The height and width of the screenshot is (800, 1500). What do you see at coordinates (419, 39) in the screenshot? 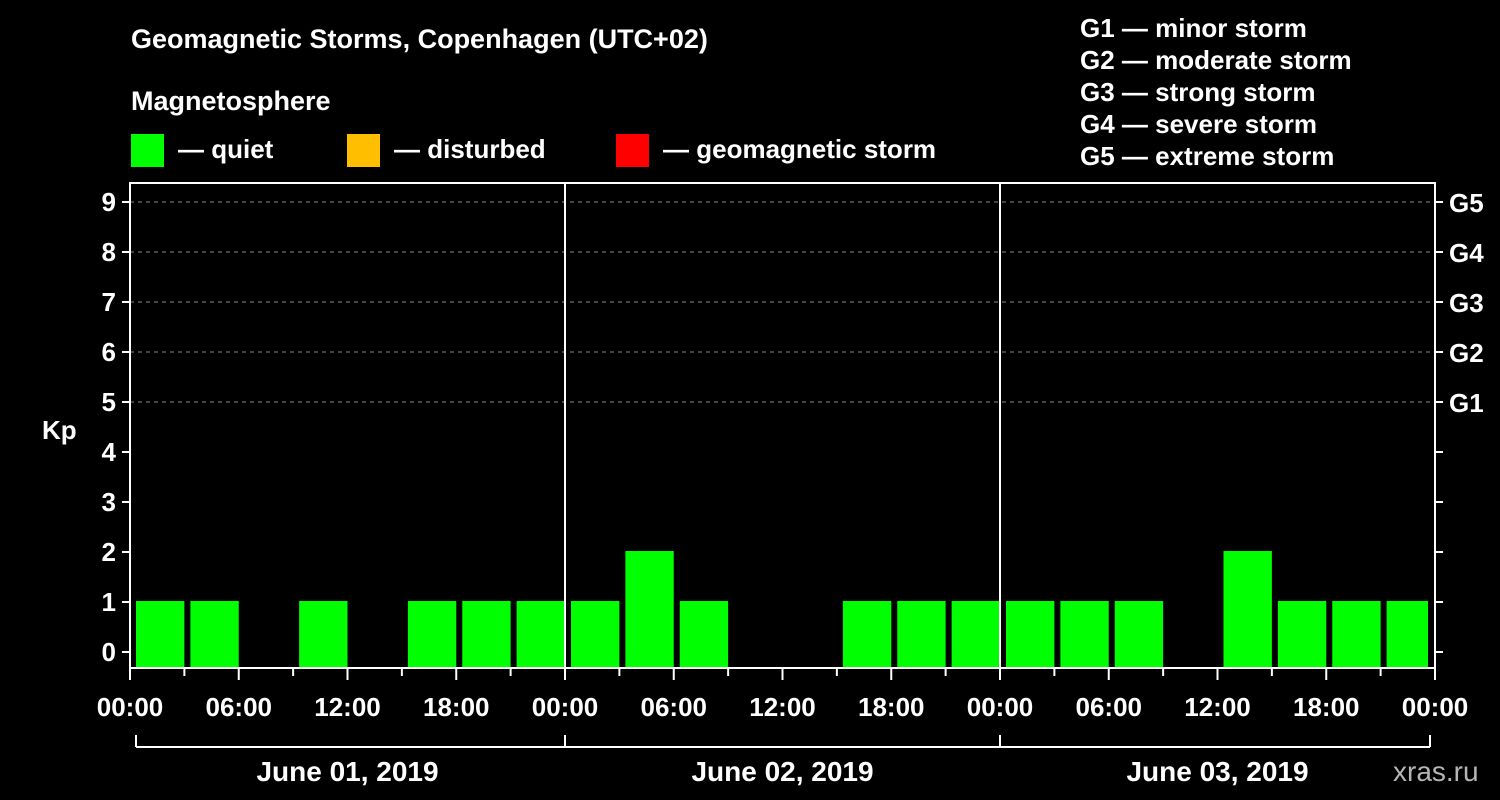
I see `chart-title: Geomagnetic Storms, Copenhagen (UTC+02)` at bounding box center [419, 39].